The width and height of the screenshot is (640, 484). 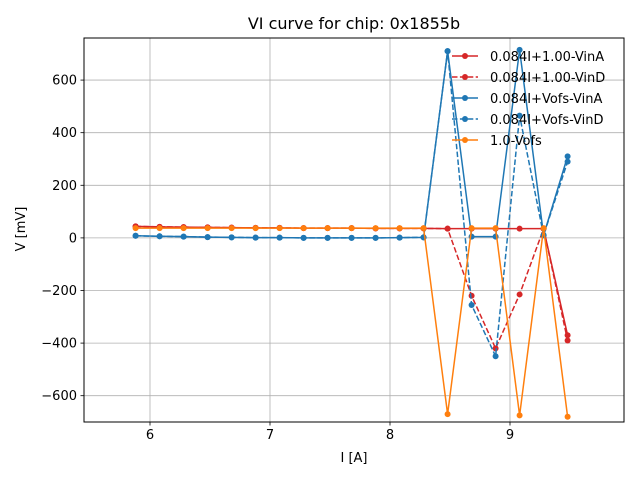 What do you see at coordinates (150, 435) in the screenshot?
I see `x-tick-label: 6` at bounding box center [150, 435].